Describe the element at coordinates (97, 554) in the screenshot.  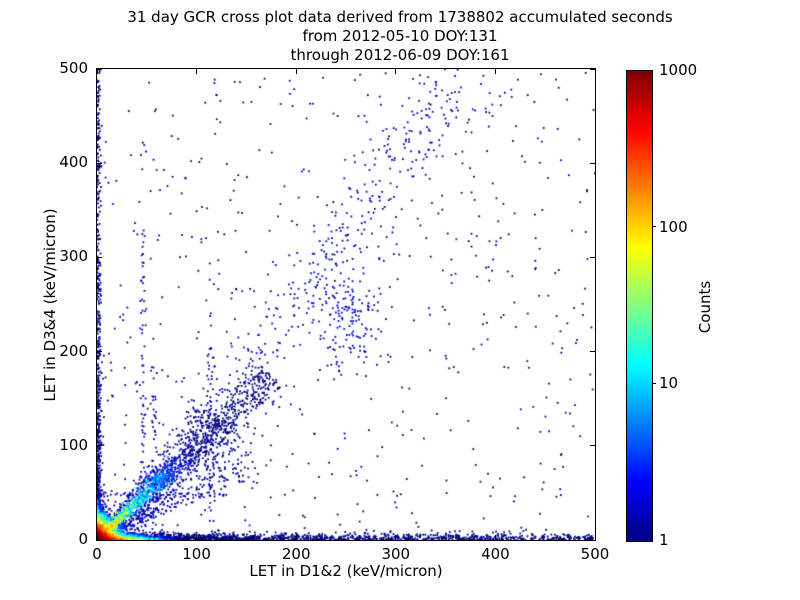
I see `x-tick-label: 0` at that location.